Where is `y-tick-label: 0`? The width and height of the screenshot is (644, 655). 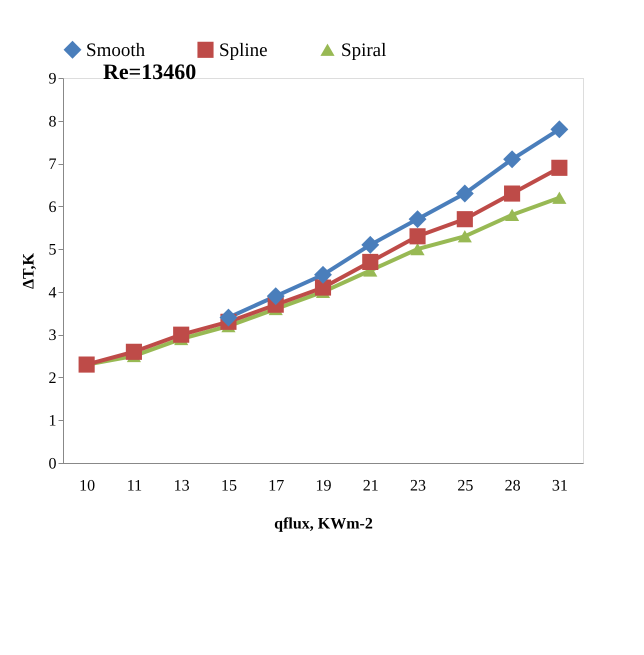 y-tick-label: 0 is located at coordinates (52, 464).